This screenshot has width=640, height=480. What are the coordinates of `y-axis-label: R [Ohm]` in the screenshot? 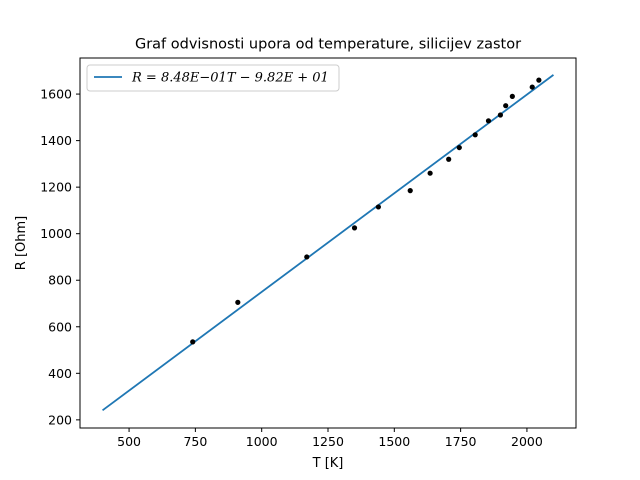 It's located at (21, 243).